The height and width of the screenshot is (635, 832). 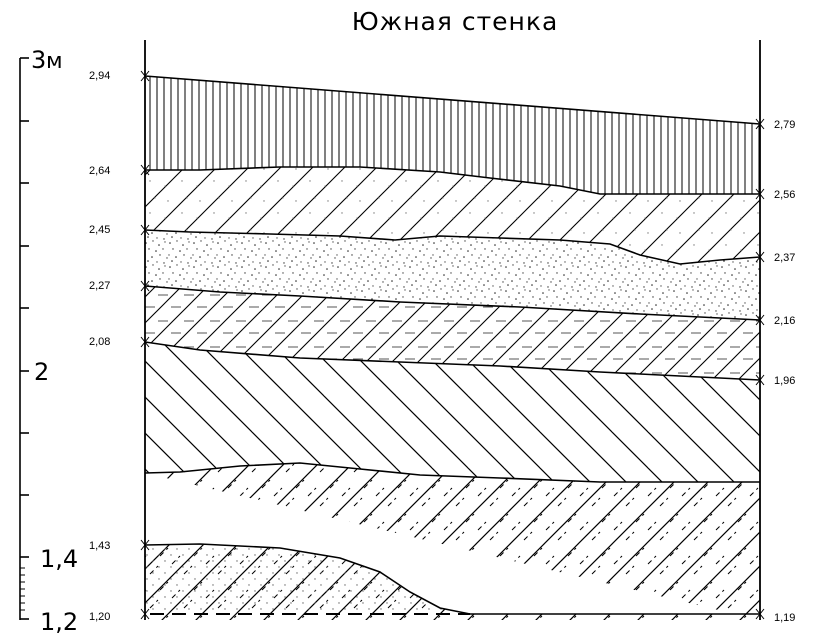 I want to click on right-mark-label: 2,56, so click(x=784, y=195).